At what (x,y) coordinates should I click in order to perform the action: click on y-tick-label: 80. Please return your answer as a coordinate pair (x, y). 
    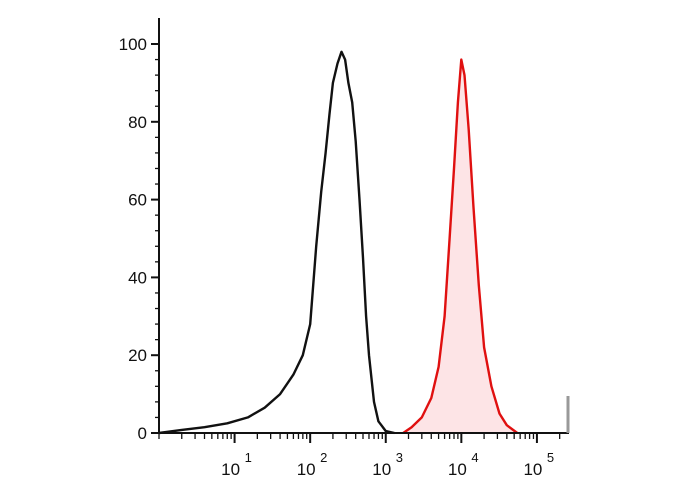
    Looking at the image, I should click on (137, 122).